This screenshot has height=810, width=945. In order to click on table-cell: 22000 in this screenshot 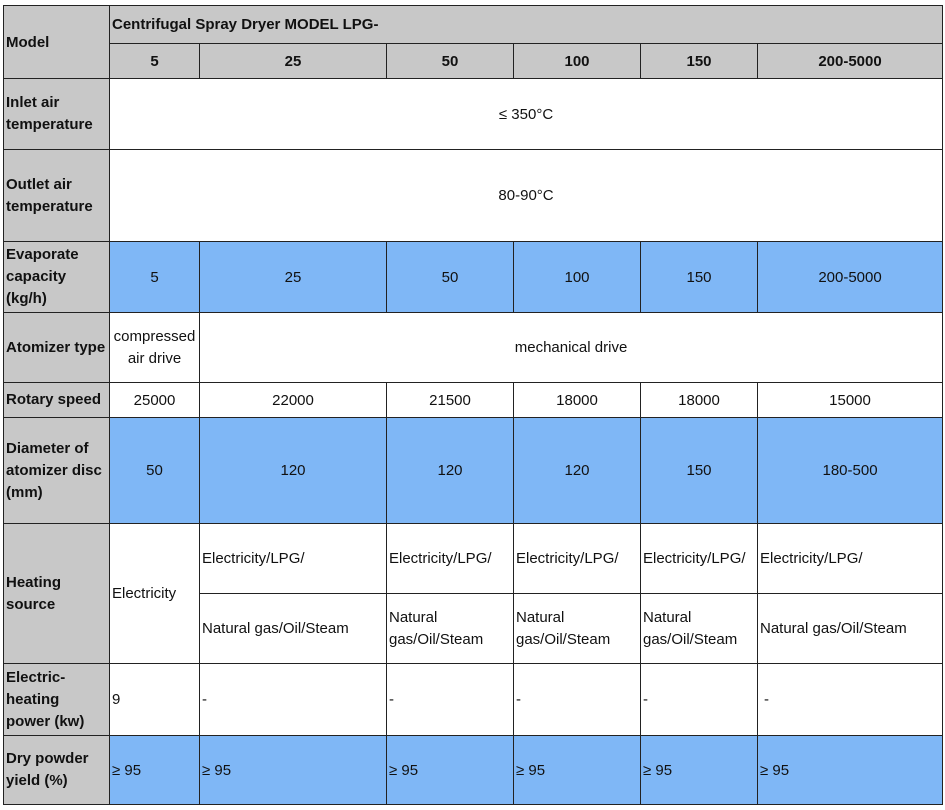, I will do `click(293, 400)`.